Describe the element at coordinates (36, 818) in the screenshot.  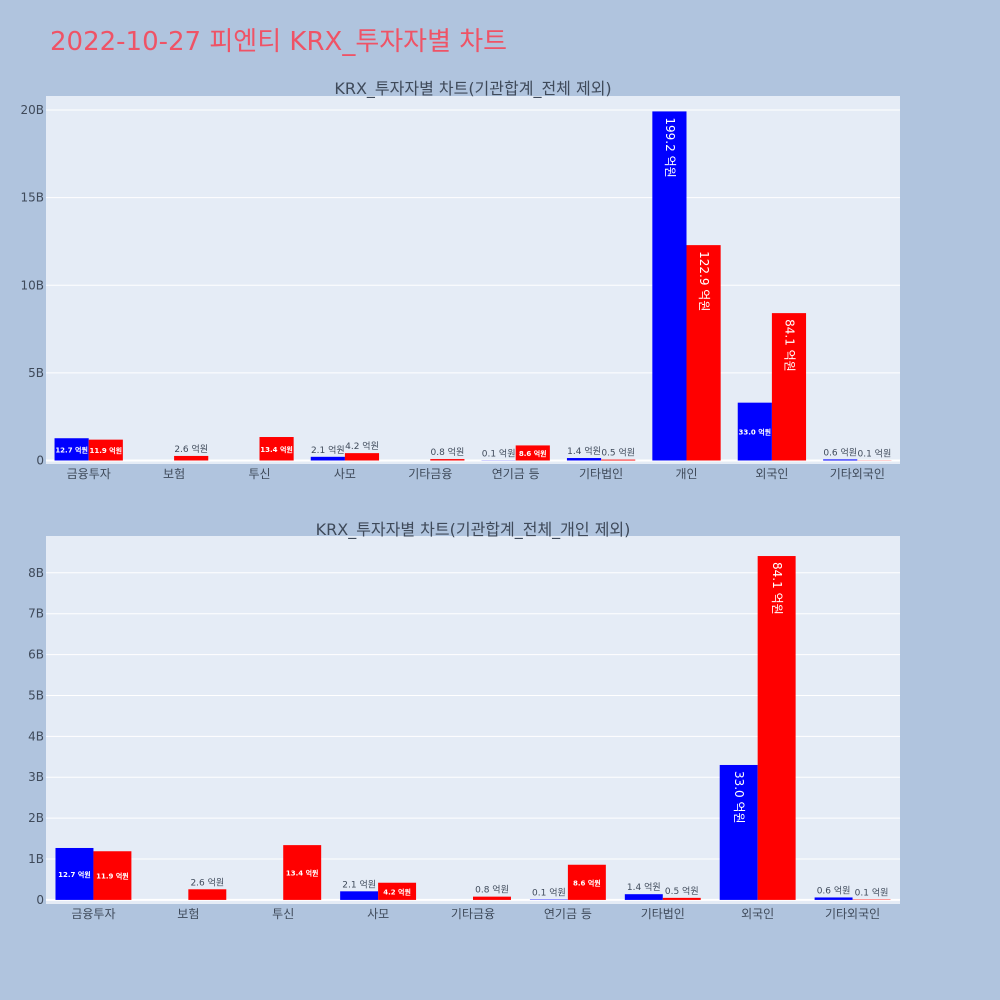
I see `y-tick-label: 2B` at that location.